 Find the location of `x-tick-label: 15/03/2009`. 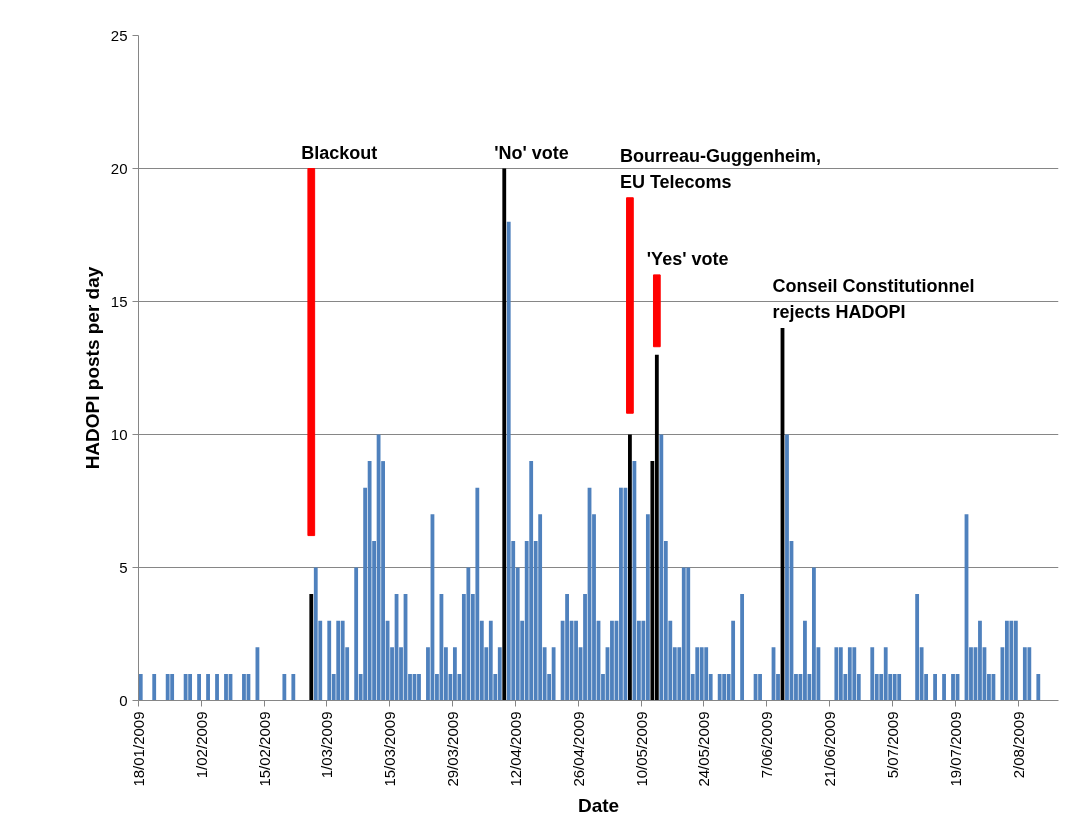

x-tick-label: 15/03/2009 is located at coordinates (390, 749).